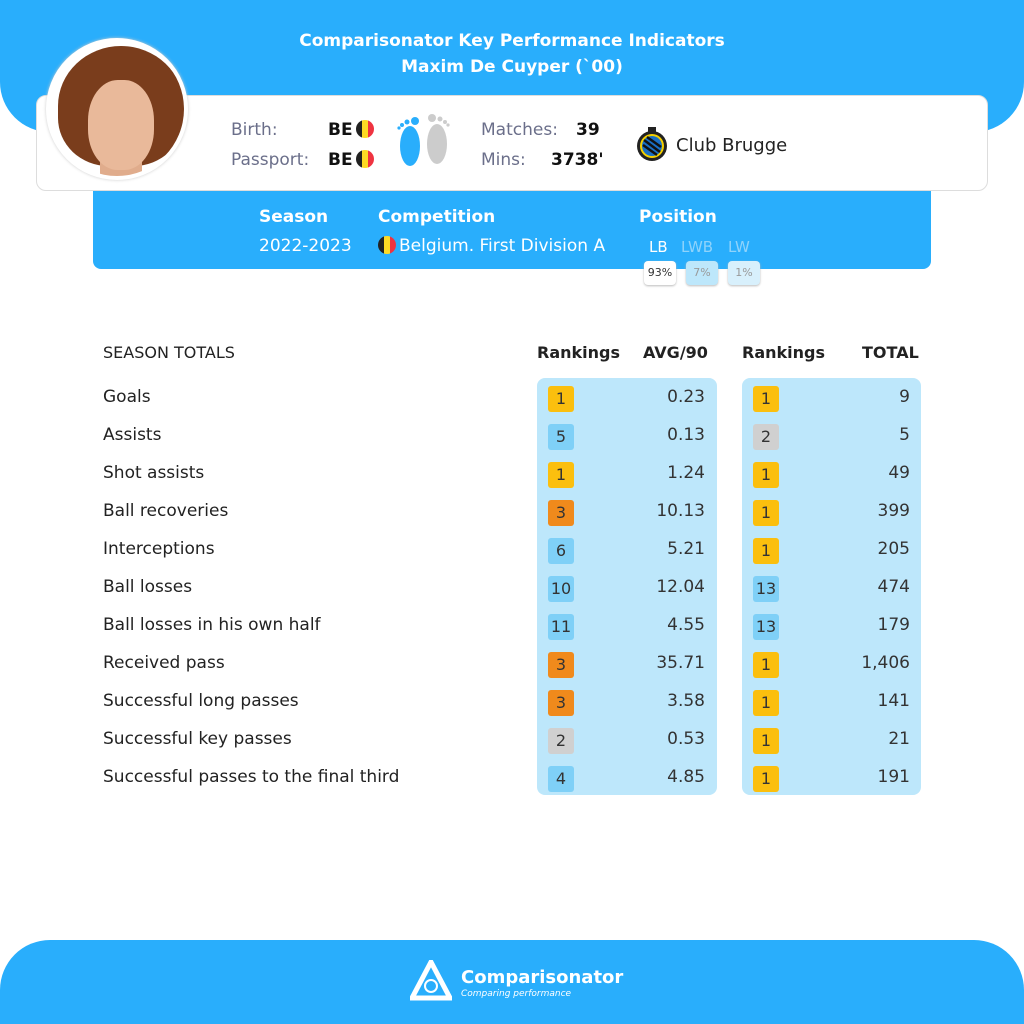 The image size is (1024, 1024). What do you see at coordinates (197, 739) in the screenshot?
I see `row-label: Successful key passes` at bounding box center [197, 739].